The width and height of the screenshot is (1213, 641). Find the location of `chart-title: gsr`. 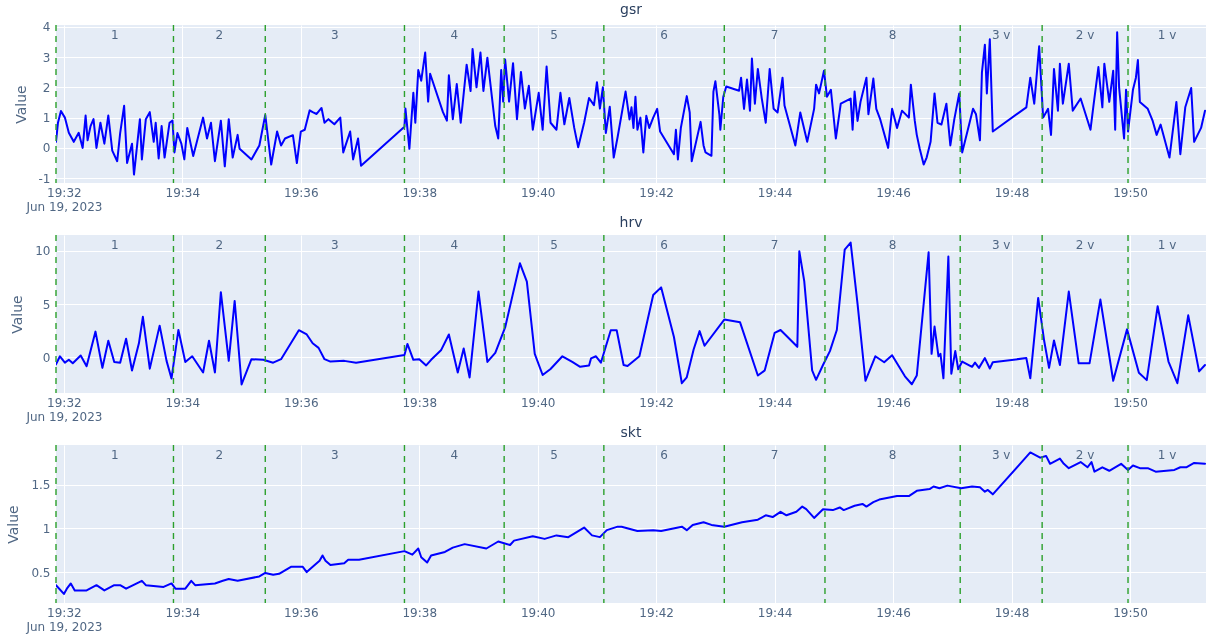

chart-title: gsr is located at coordinates (631, 8).